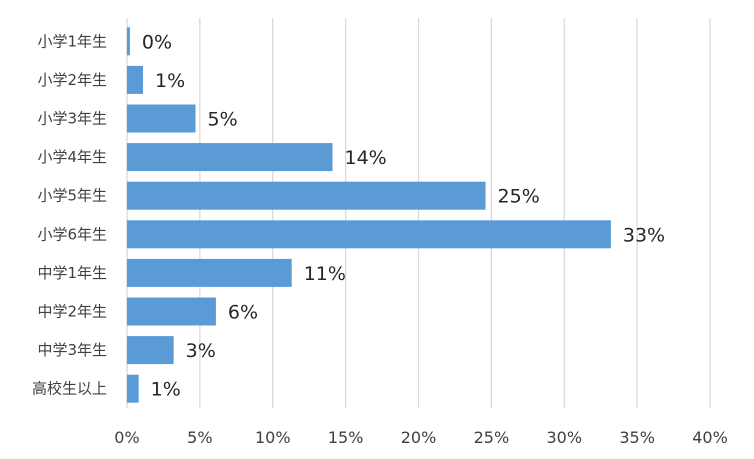 This screenshot has height=459, width=754. Describe the element at coordinates (72, 234) in the screenshot. I see `category-label: 小学6年生` at that location.